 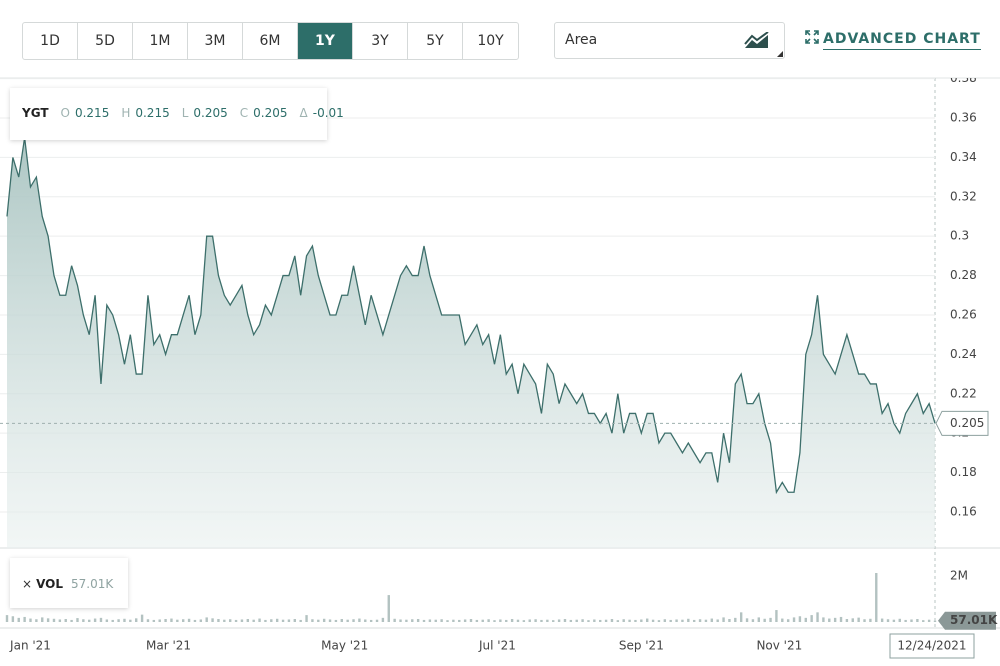 What do you see at coordinates (967, 423) in the screenshot?
I see `last-price-label: 0.205` at bounding box center [967, 423].